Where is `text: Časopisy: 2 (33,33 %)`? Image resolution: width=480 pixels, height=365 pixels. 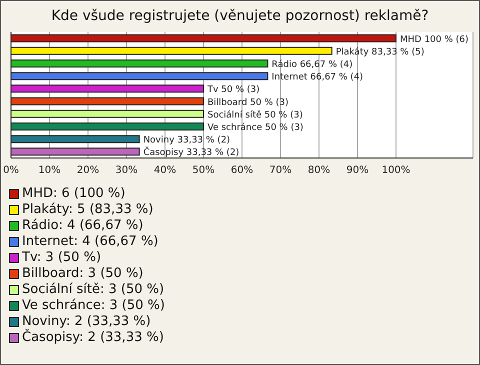
text: Časopisy: 2 (33,33 %) is located at coordinates (93, 338).